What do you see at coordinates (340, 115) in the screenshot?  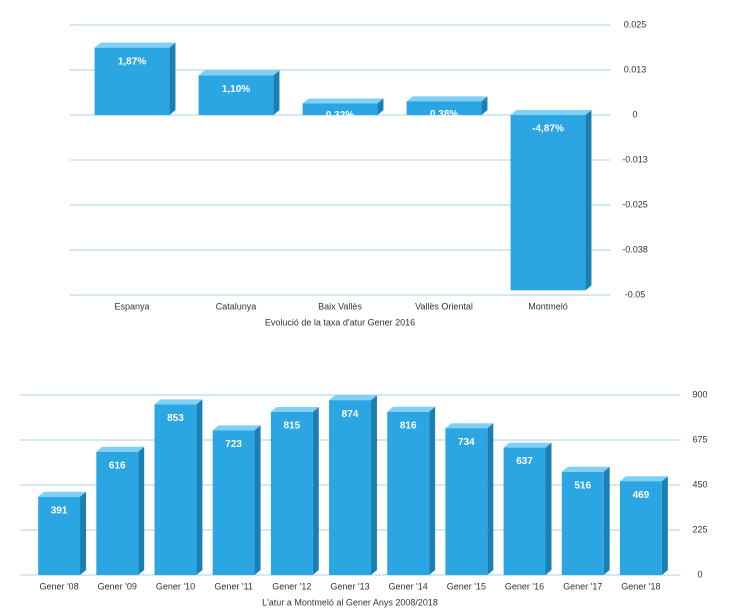 I see `value-label: 0,32%` at bounding box center [340, 115].